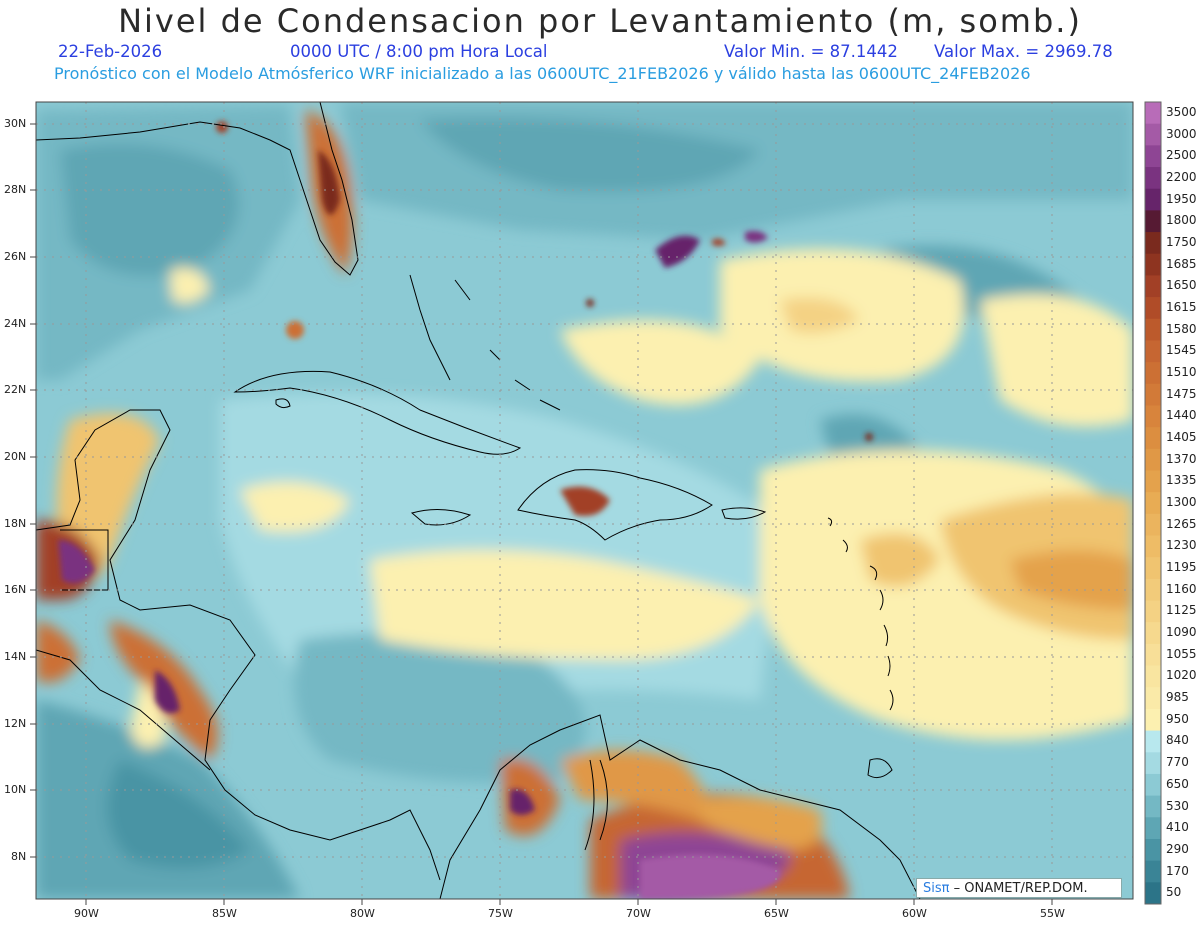  What do you see at coordinates (15, 723) in the screenshot?
I see `lat-label-12n: 12N` at bounding box center [15, 723].